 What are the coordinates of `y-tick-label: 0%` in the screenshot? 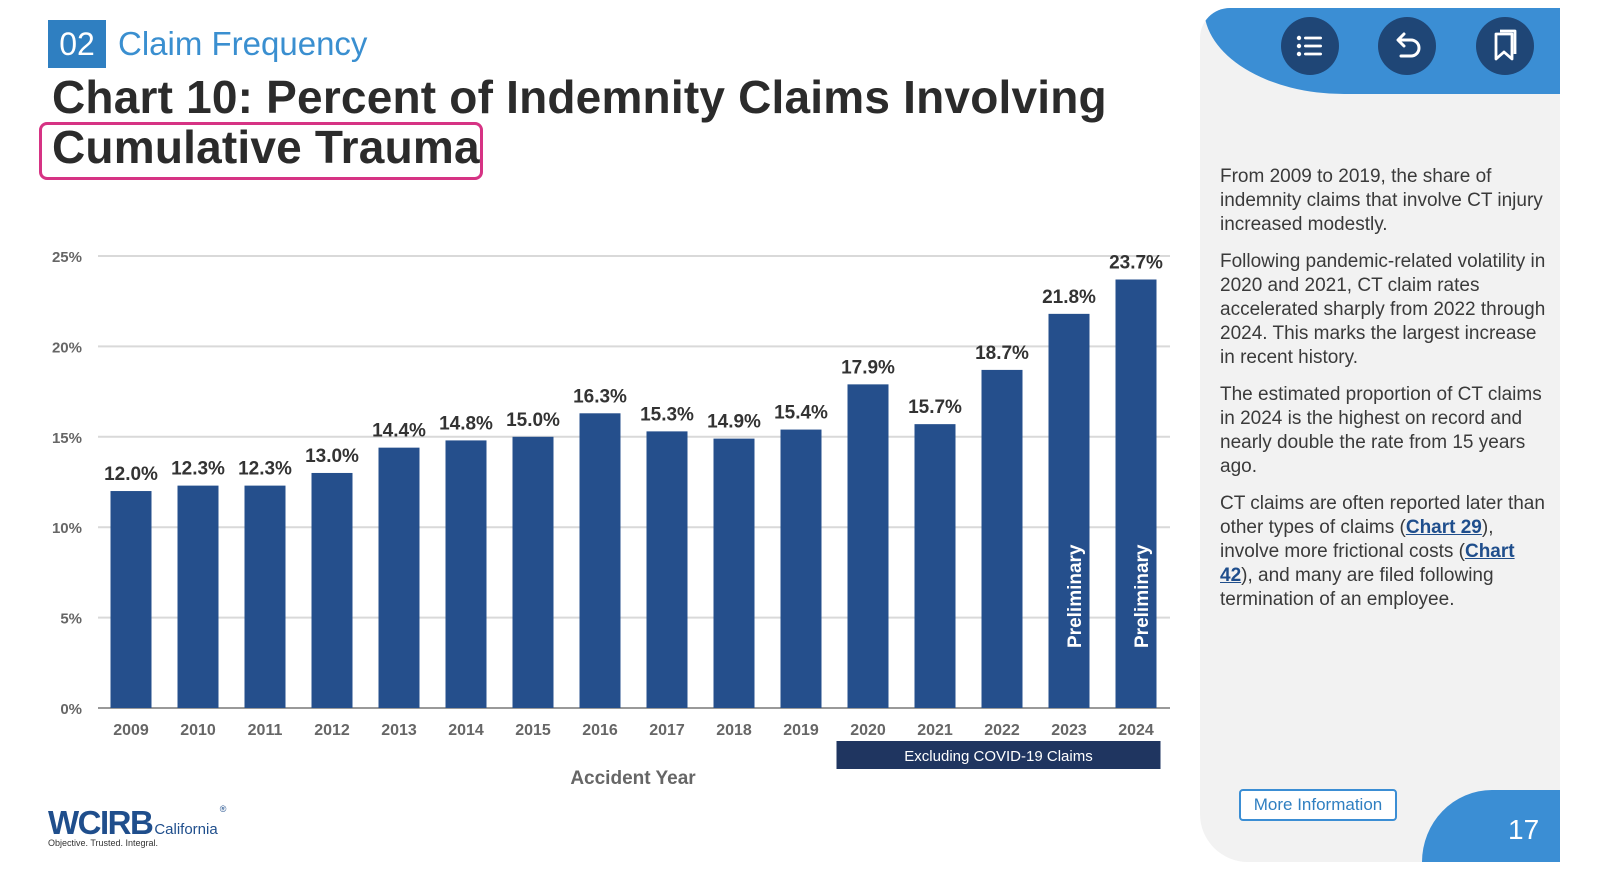 It's located at (71, 709).